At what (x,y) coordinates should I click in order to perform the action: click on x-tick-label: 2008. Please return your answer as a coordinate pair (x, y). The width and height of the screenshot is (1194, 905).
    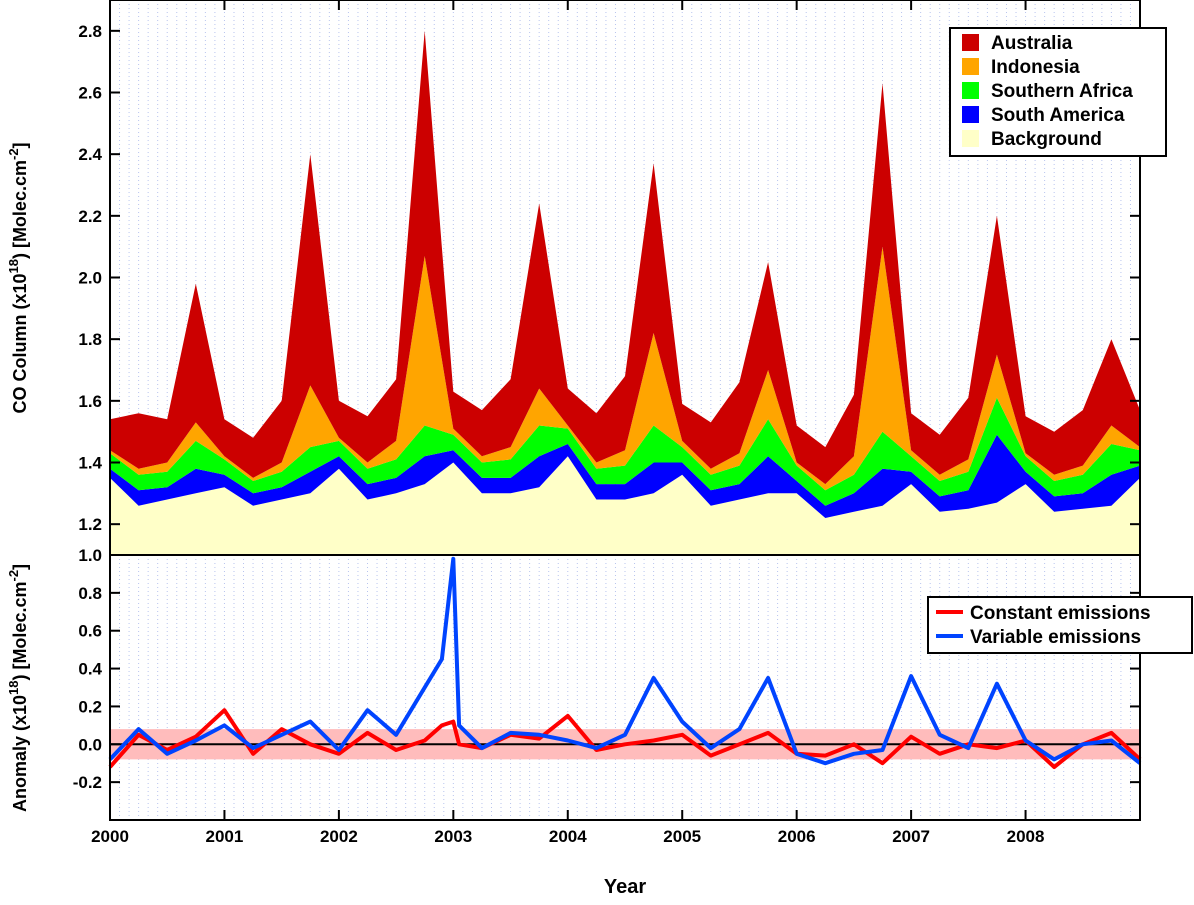
    Looking at the image, I should click on (1026, 836).